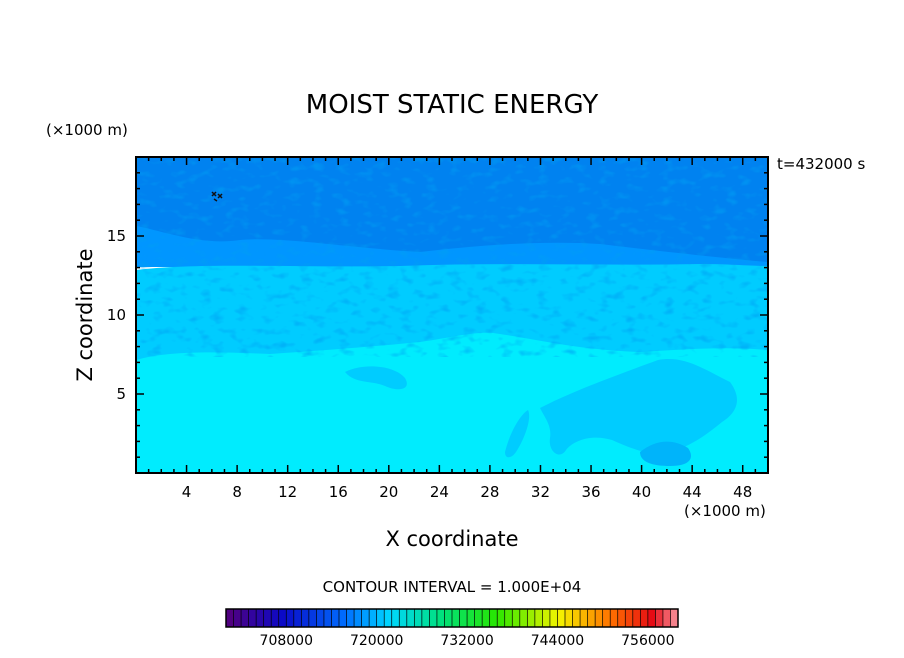 Image resolution: width=904 pixels, height=658 pixels. What do you see at coordinates (237, 492) in the screenshot?
I see `x-tick-label: 8` at bounding box center [237, 492].